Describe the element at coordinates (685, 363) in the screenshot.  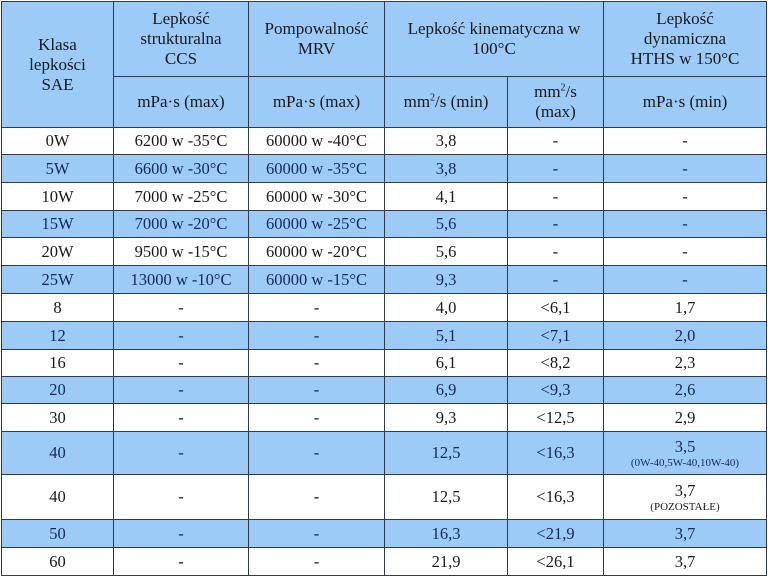
I see `cell-hths: 2,3` at that location.